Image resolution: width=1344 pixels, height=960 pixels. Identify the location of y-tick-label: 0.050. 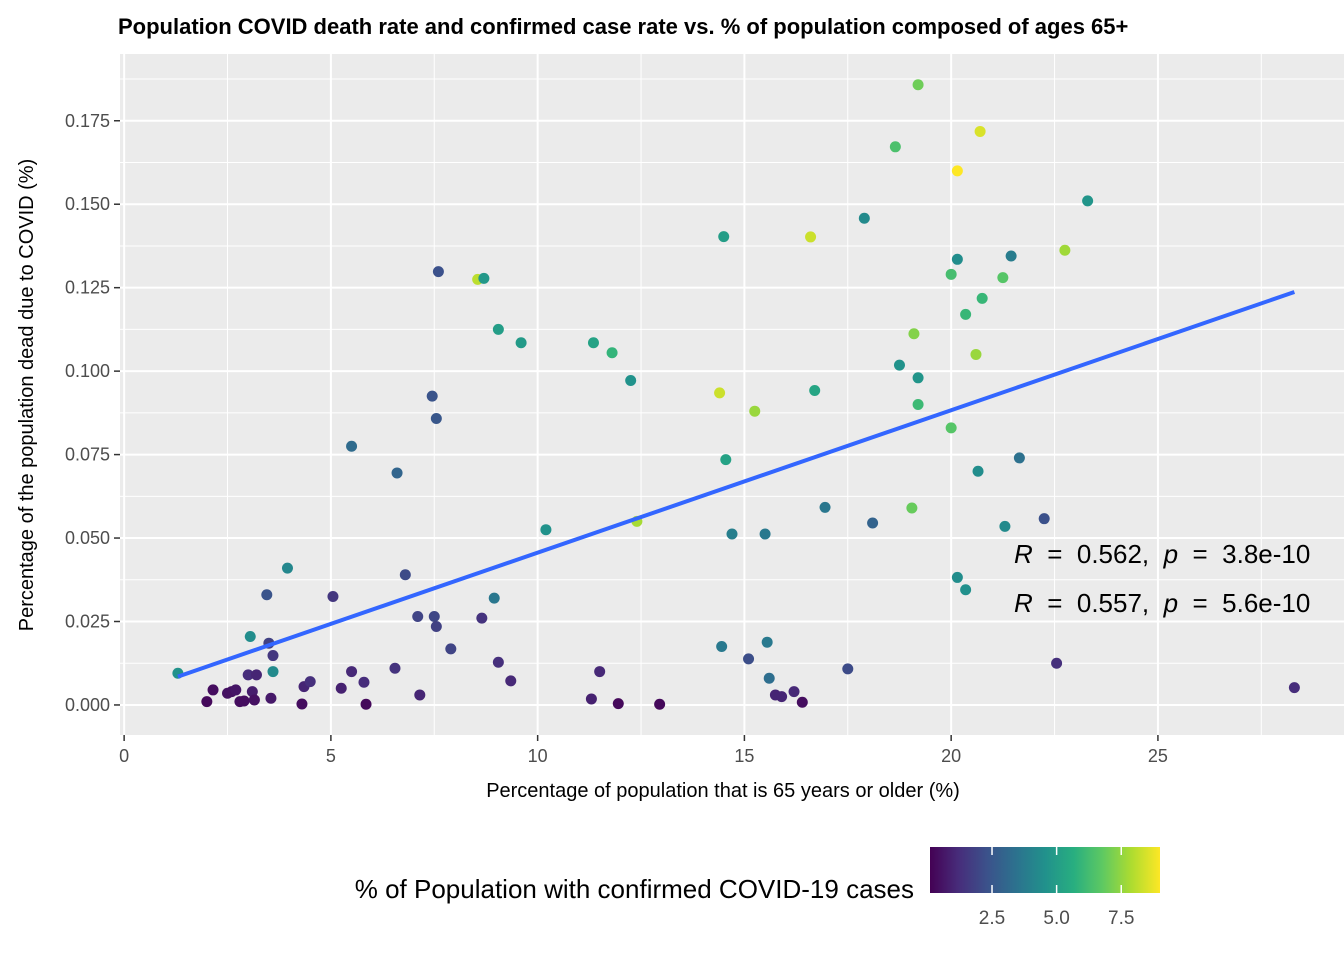
(87, 538).